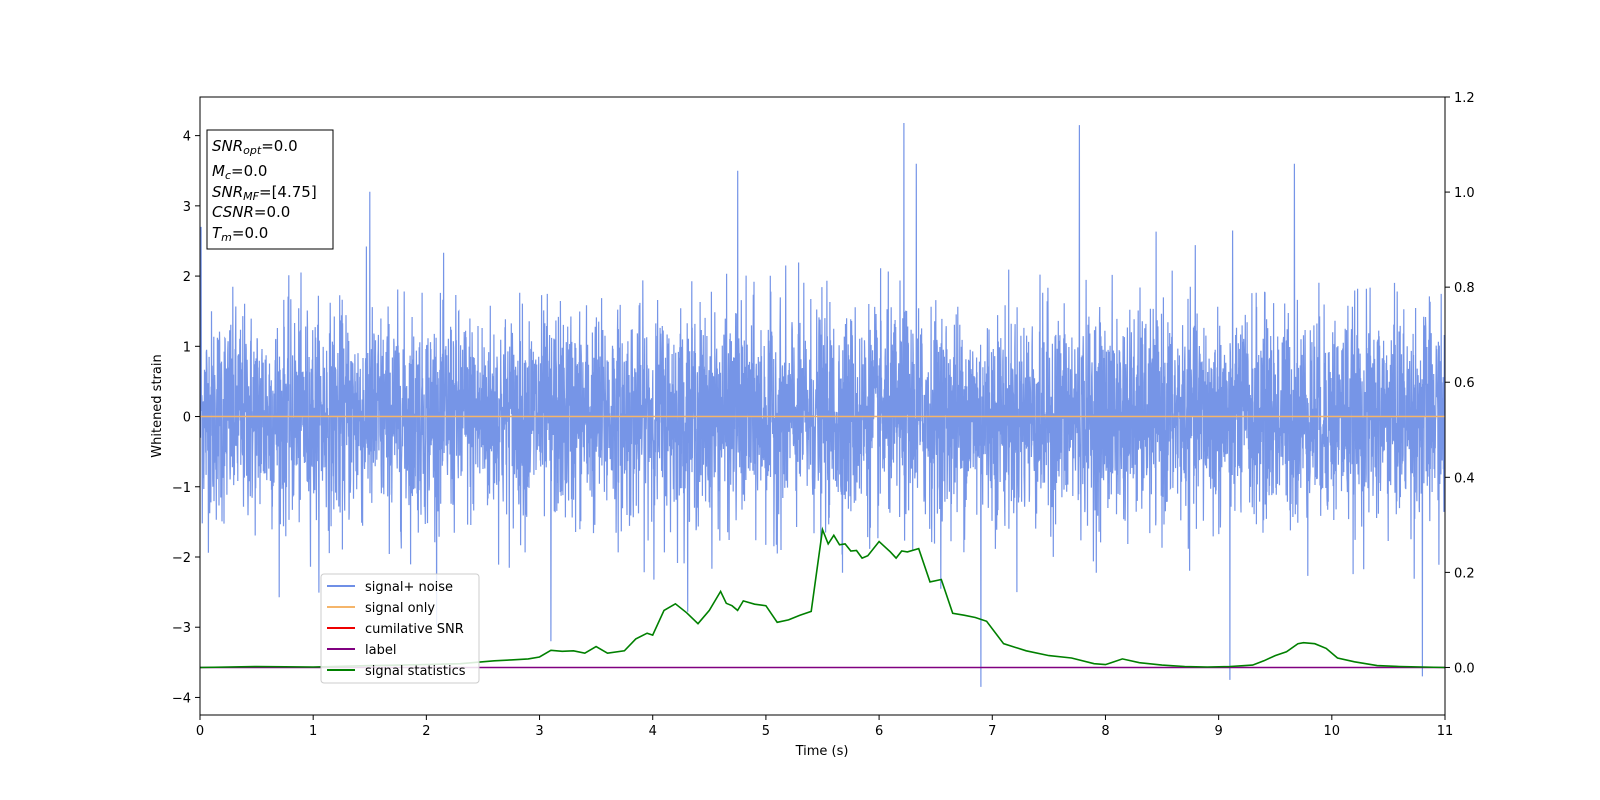 Image resolution: width=1600 pixels, height=800 pixels. I want to click on y-axis-left: −4 −3 −2 −1 0 1 2 3 4, so click(186, 418).